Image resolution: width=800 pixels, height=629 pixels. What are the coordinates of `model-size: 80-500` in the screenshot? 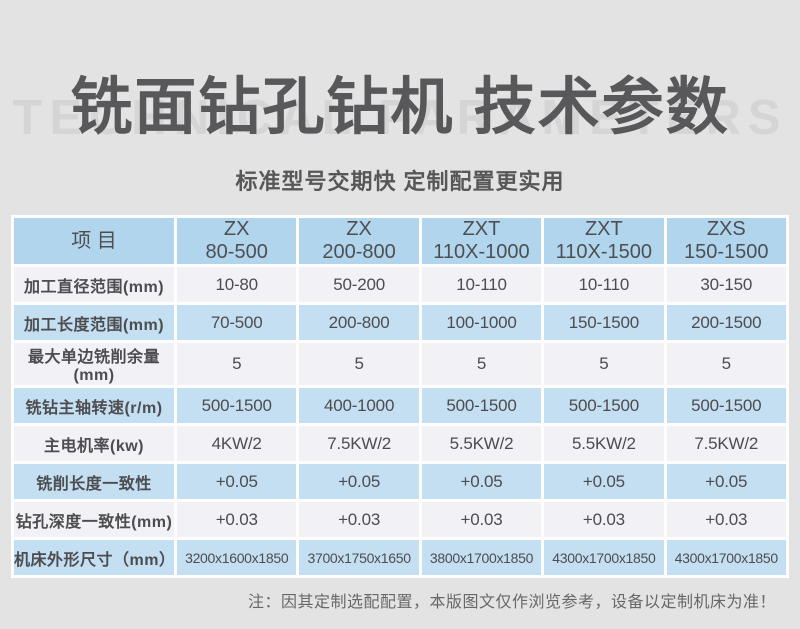 It's located at (236, 252).